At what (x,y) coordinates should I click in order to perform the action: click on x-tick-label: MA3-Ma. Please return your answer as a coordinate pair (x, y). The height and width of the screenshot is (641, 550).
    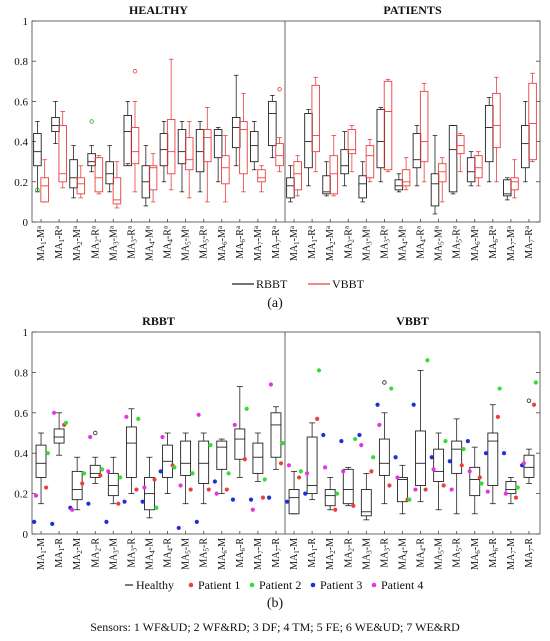
    Looking at the image, I should click on (366, 243).